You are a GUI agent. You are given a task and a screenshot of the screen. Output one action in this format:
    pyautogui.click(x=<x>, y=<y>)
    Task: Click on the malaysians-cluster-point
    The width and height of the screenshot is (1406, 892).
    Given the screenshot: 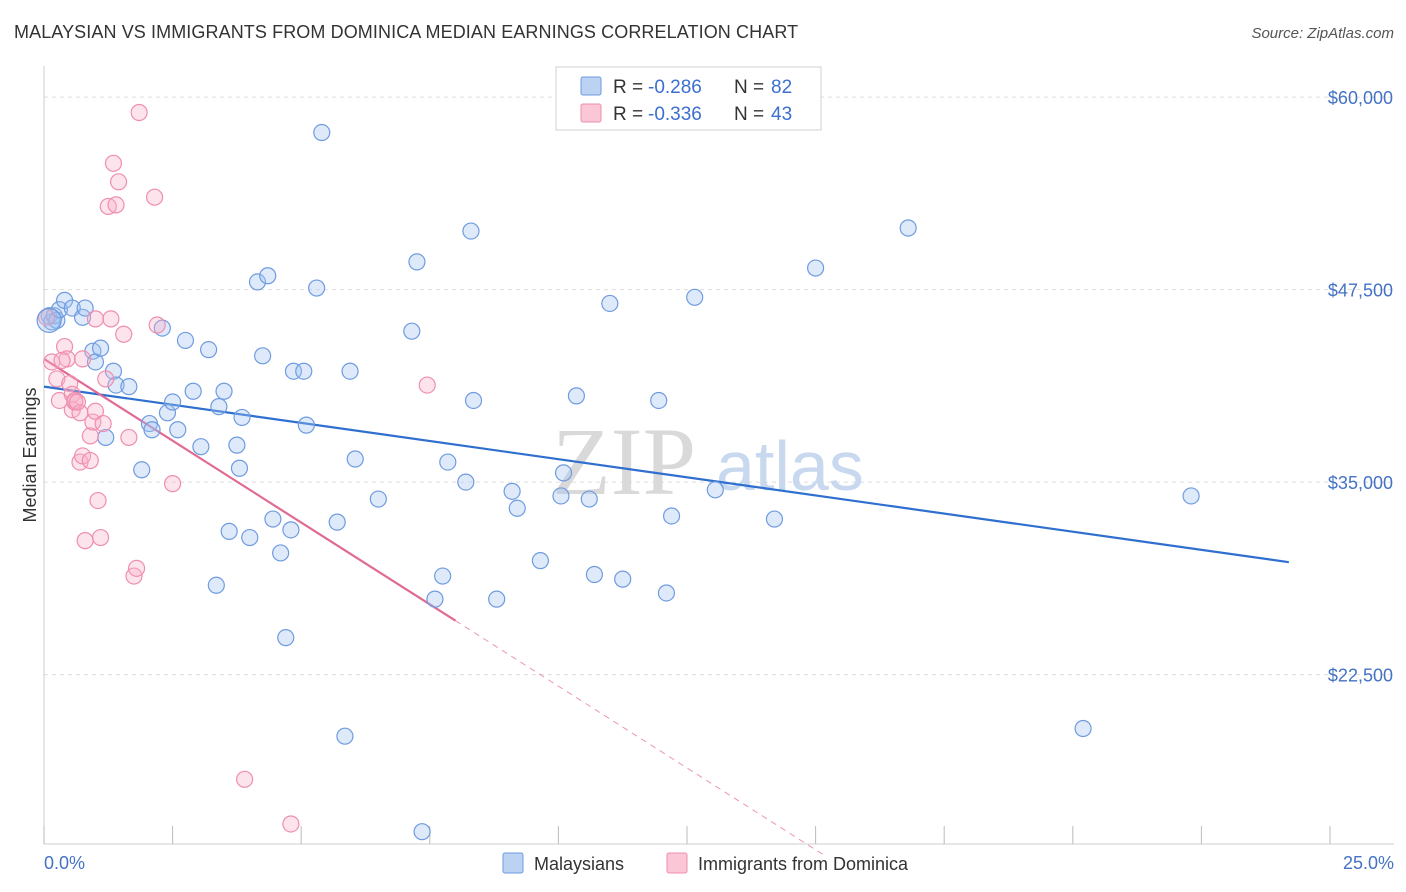 What is the action you would take?
    pyautogui.click(x=49, y=320)
    